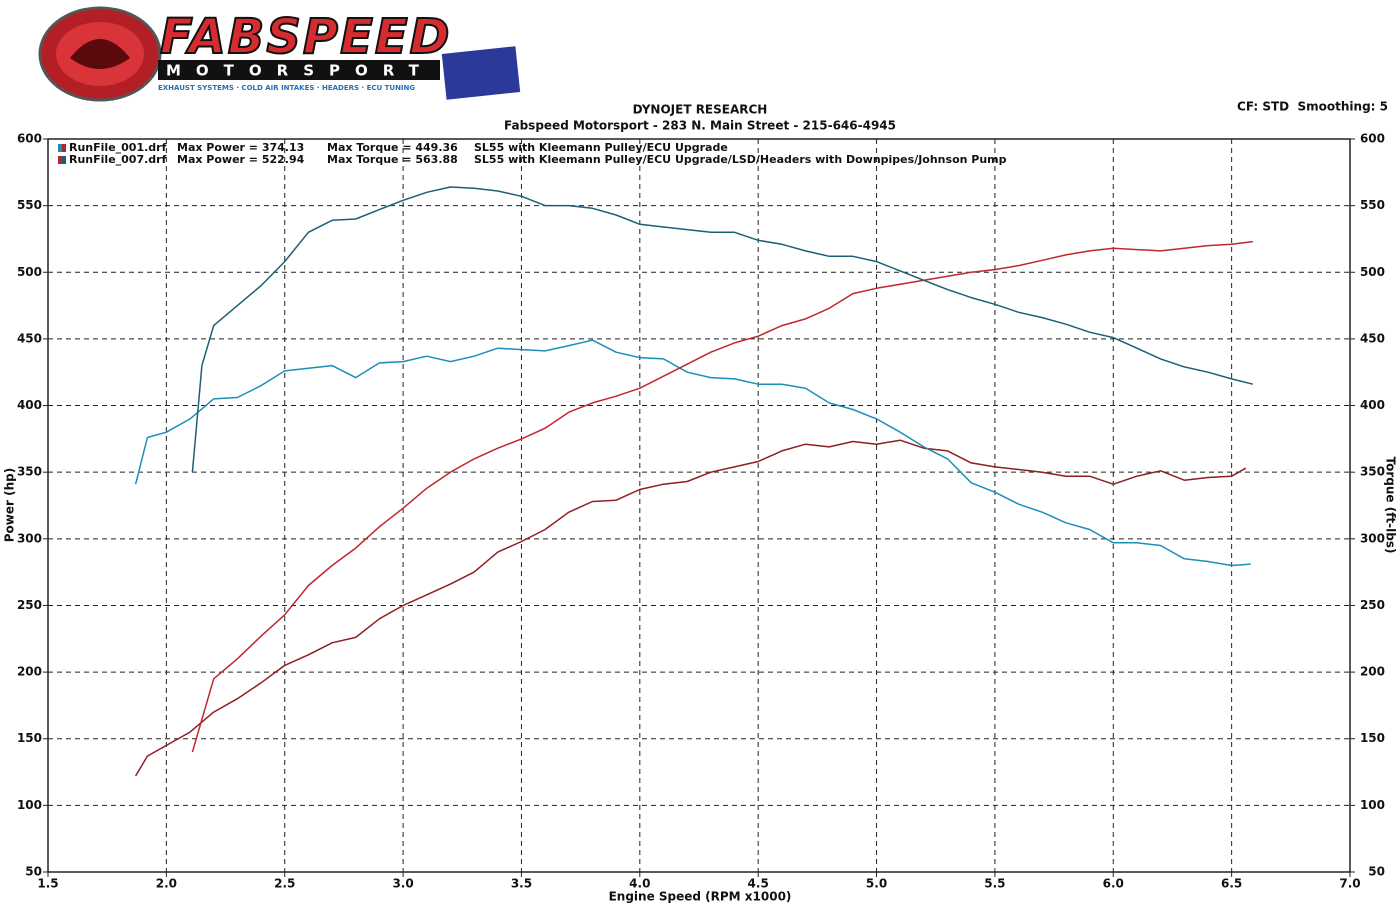 Image resolution: width=1399 pixels, height=909 pixels. What do you see at coordinates (758, 884) in the screenshot?
I see `x-tick-label: 4.5` at bounding box center [758, 884].